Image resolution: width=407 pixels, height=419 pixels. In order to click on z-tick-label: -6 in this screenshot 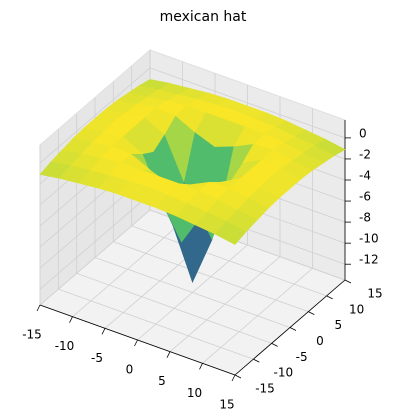, I will do `click(365, 197)`.